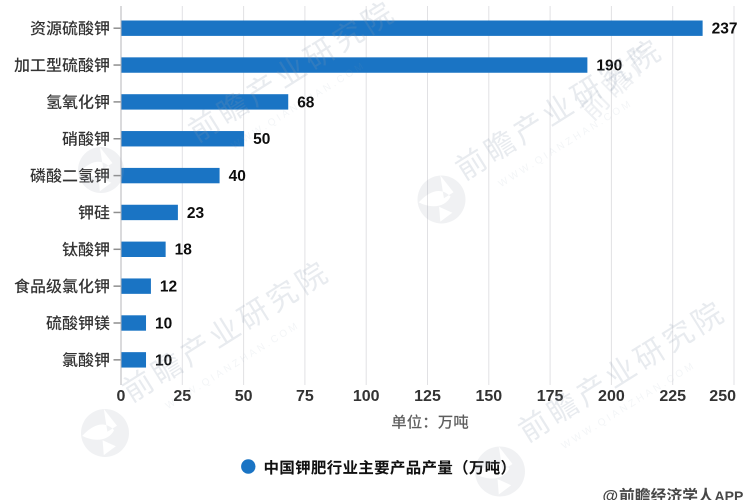 This screenshot has width=750, height=500. What do you see at coordinates (722, 396) in the screenshot?
I see `svg-text: 250` at bounding box center [722, 396].